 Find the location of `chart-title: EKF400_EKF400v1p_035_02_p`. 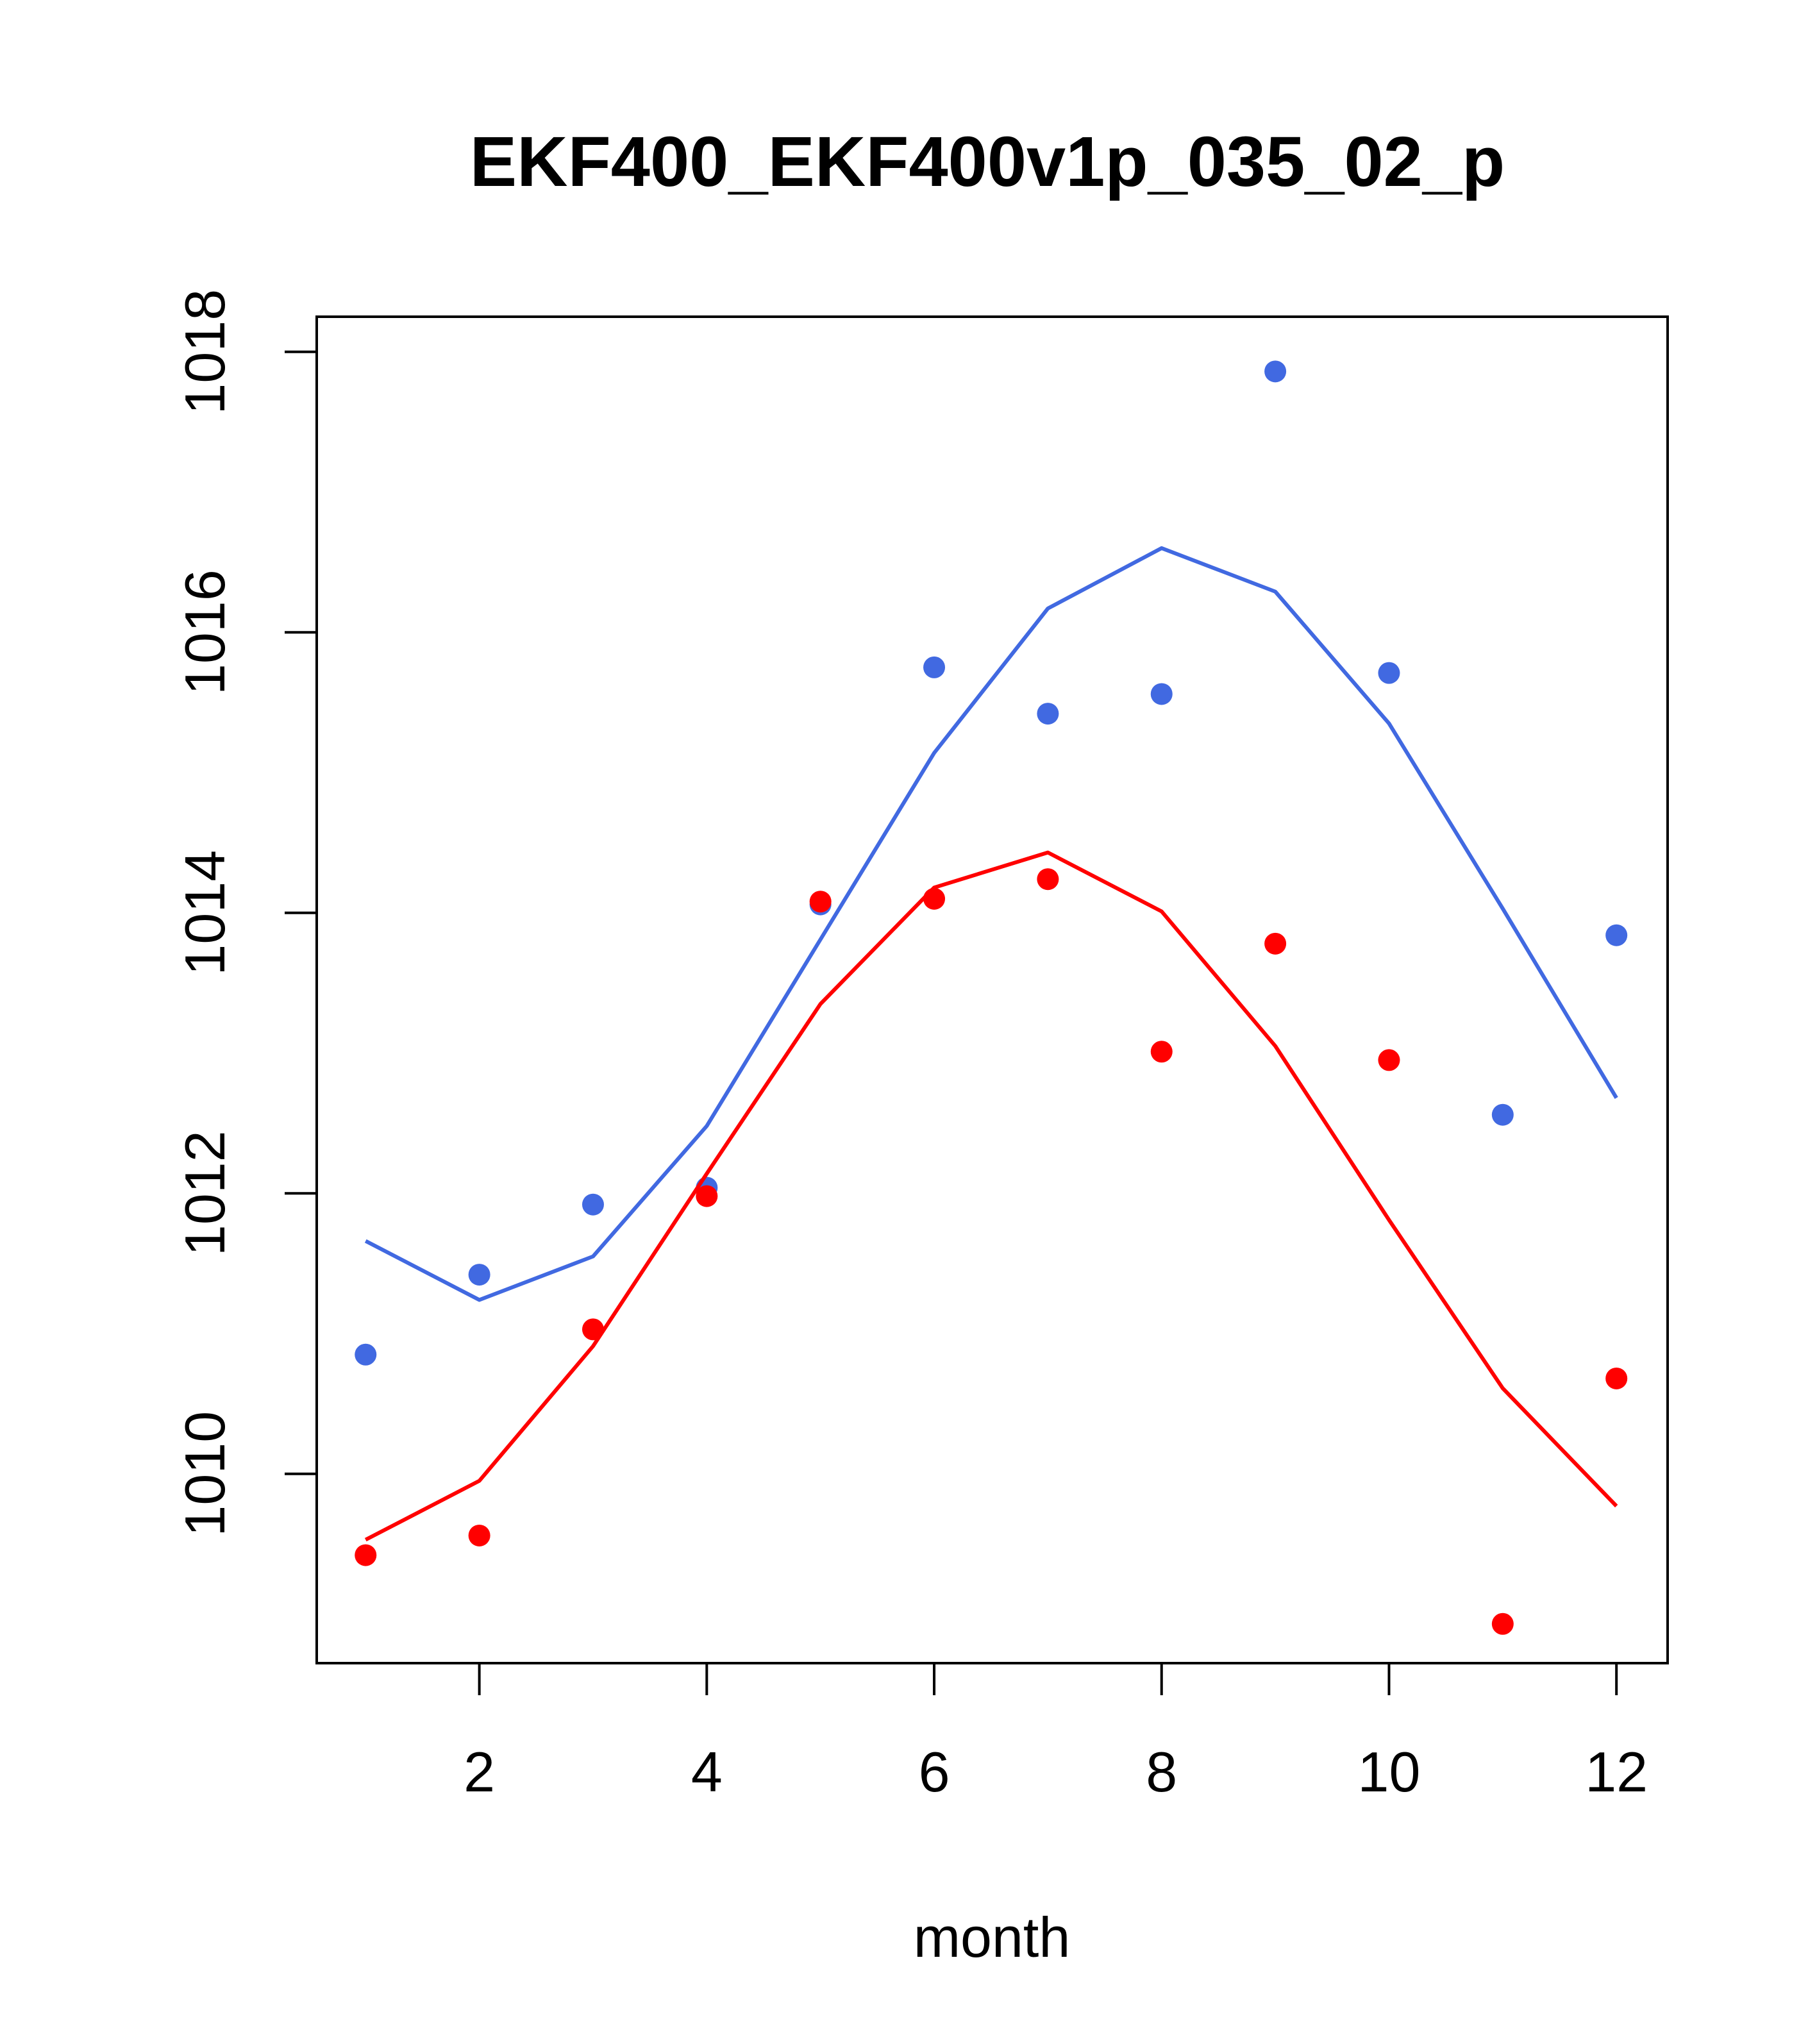

chart-title: EKF400_EKF400v1p_035_02_p is located at coordinates (988, 161).